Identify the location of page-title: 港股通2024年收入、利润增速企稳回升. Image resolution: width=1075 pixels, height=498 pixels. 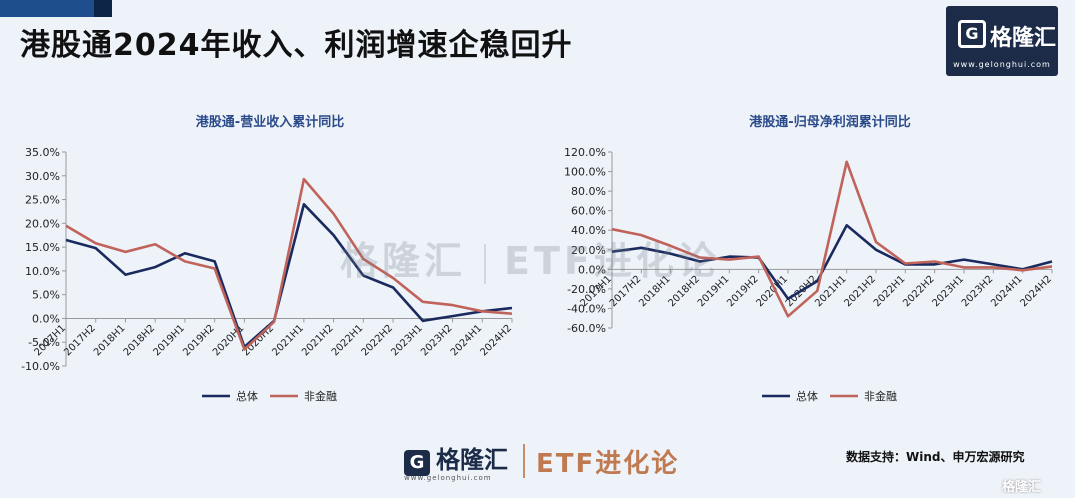
(296, 45).